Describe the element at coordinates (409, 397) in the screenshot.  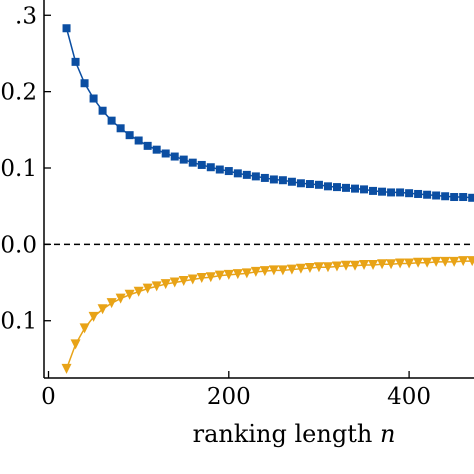
I see `x-tick-label: 400` at that location.